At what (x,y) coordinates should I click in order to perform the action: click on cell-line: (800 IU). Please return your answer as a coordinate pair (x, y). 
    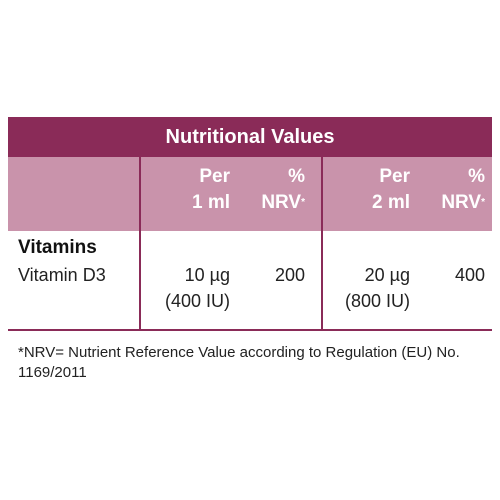
    Looking at the image, I should click on (377, 301).